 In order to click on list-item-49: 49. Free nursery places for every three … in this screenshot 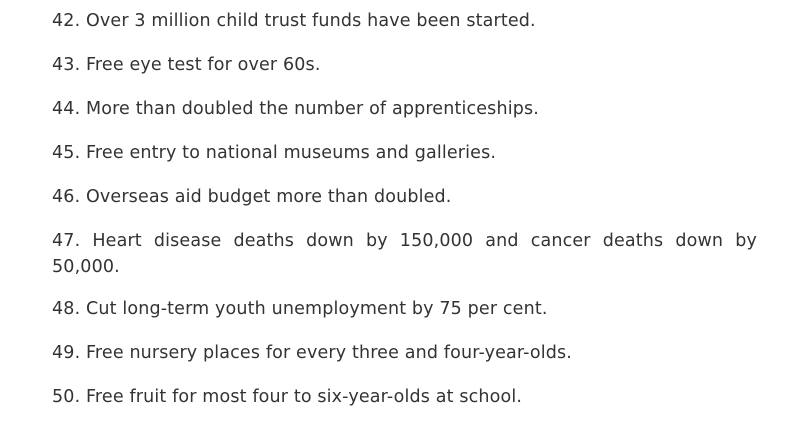, I will do `click(312, 353)`.